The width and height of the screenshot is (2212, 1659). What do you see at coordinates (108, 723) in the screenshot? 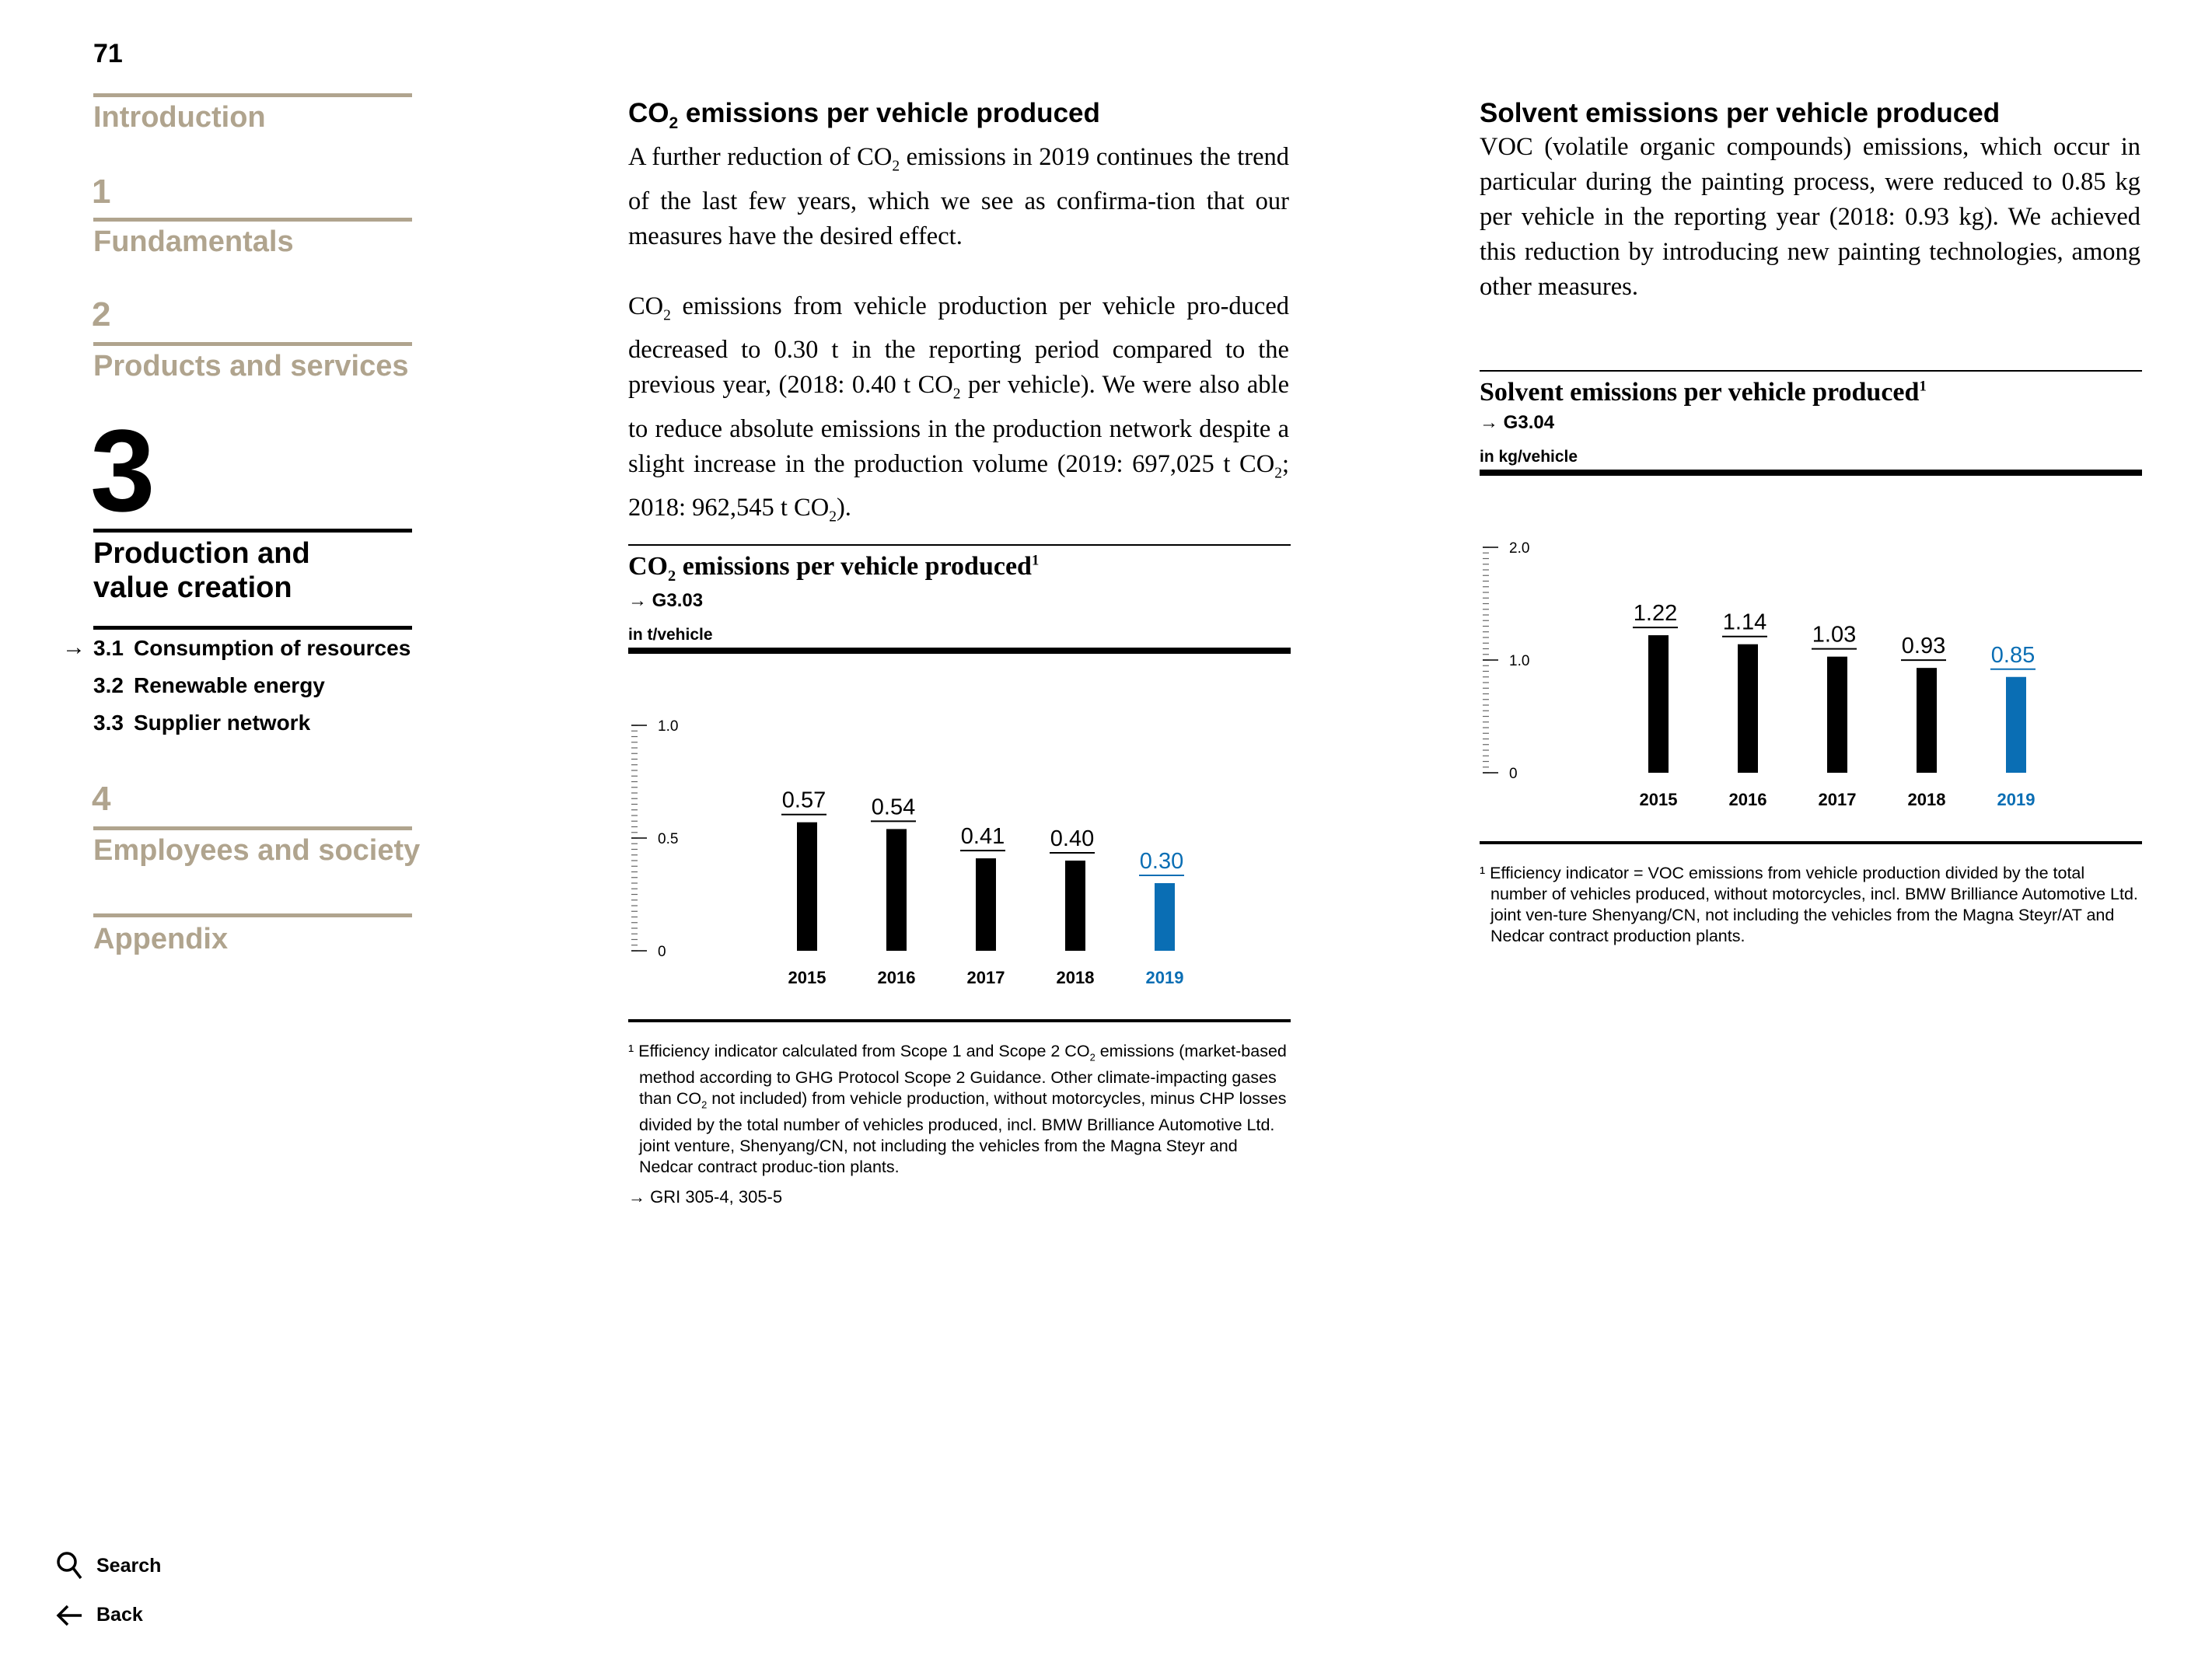
I see `nav-item-number: 3.3` at bounding box center [108, 723].